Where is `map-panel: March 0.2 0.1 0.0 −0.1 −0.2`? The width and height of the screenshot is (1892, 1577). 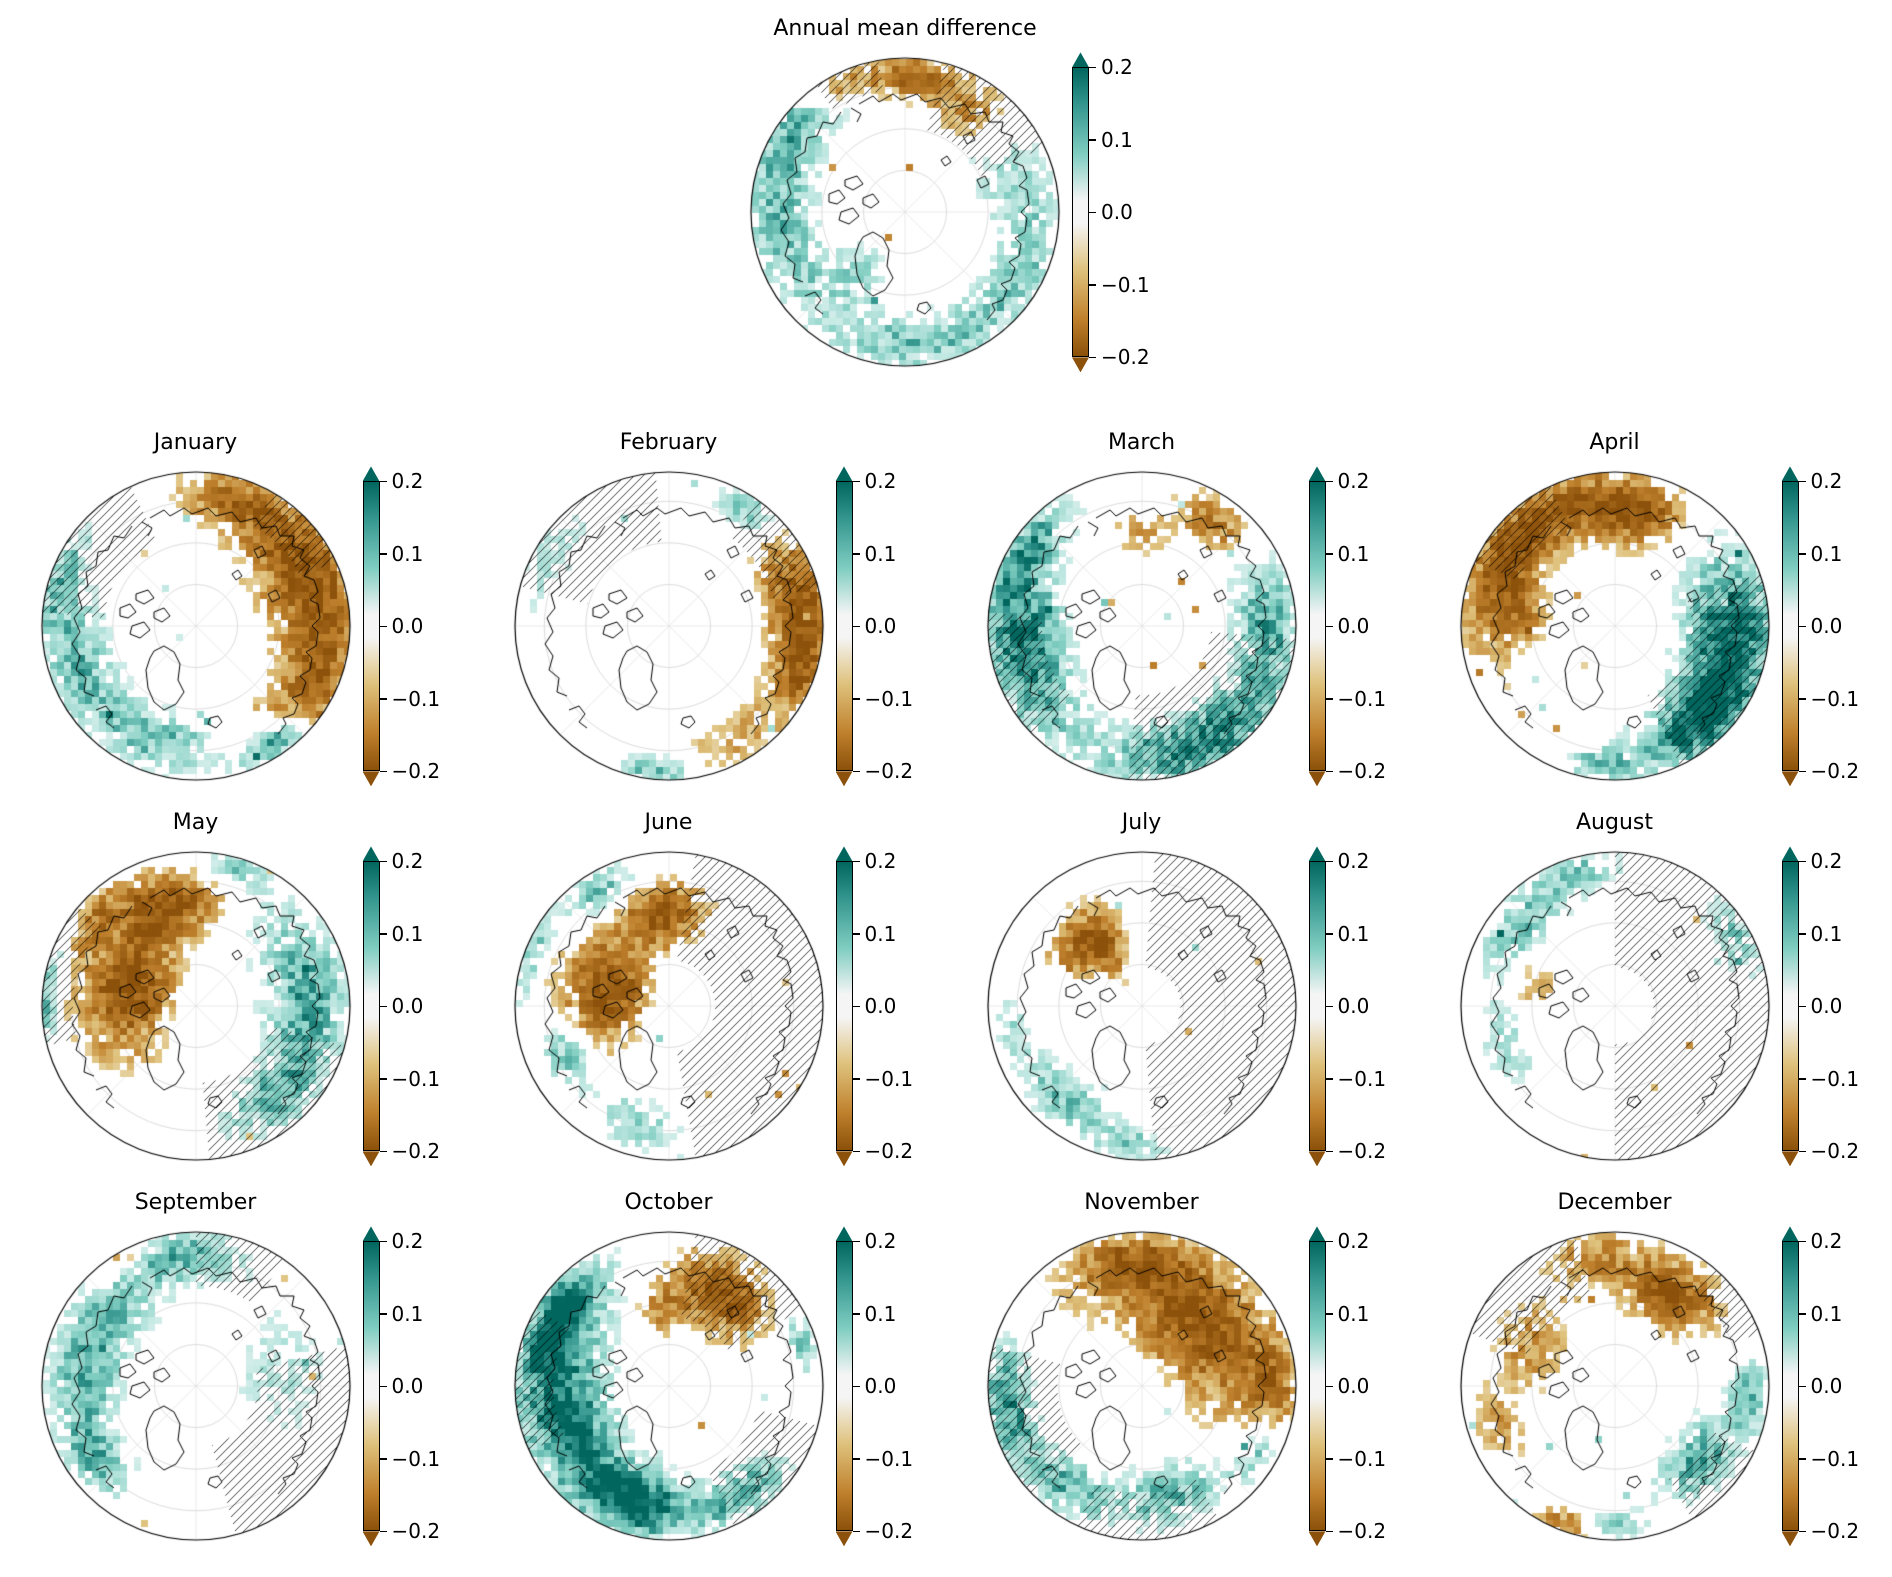
map-panel: March 0.2 0.1 0.0 −0.1 −0.2 is located at coordinates (1183, 608).